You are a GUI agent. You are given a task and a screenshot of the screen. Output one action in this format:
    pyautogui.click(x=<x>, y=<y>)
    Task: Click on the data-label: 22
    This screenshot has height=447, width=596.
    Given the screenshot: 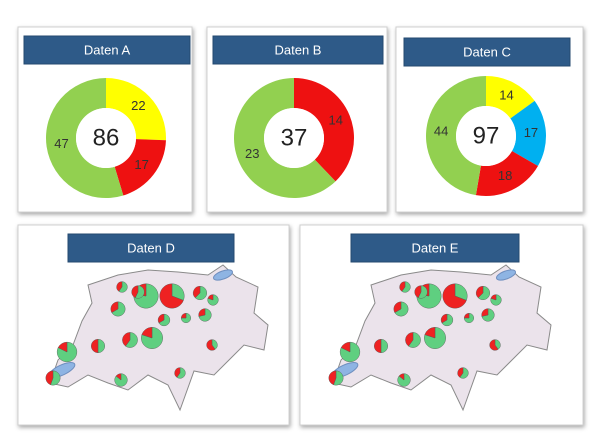 What is the action you would take?
    pyautogui.click(x=138, y=105)
    